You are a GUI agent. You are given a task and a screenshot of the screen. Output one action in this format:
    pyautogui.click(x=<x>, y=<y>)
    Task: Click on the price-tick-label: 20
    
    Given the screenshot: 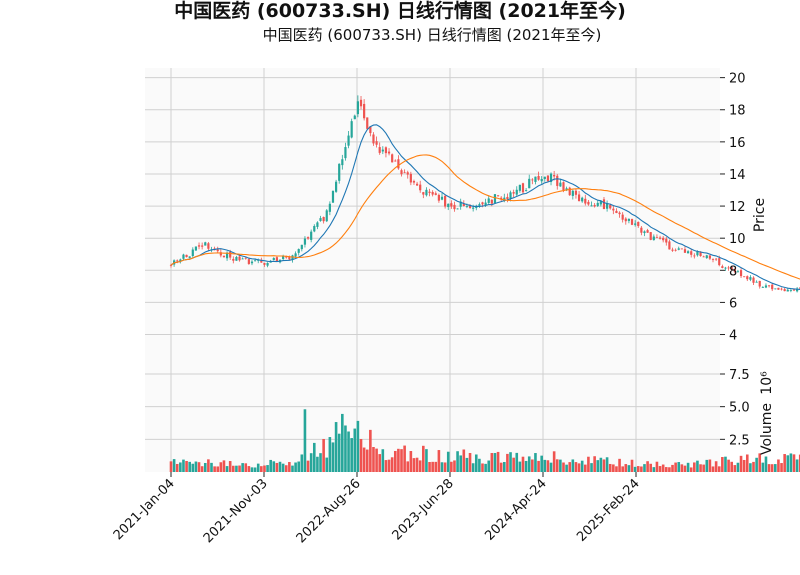 What is the action you would take?
    pyautogui.click(x=737, y=79)
    